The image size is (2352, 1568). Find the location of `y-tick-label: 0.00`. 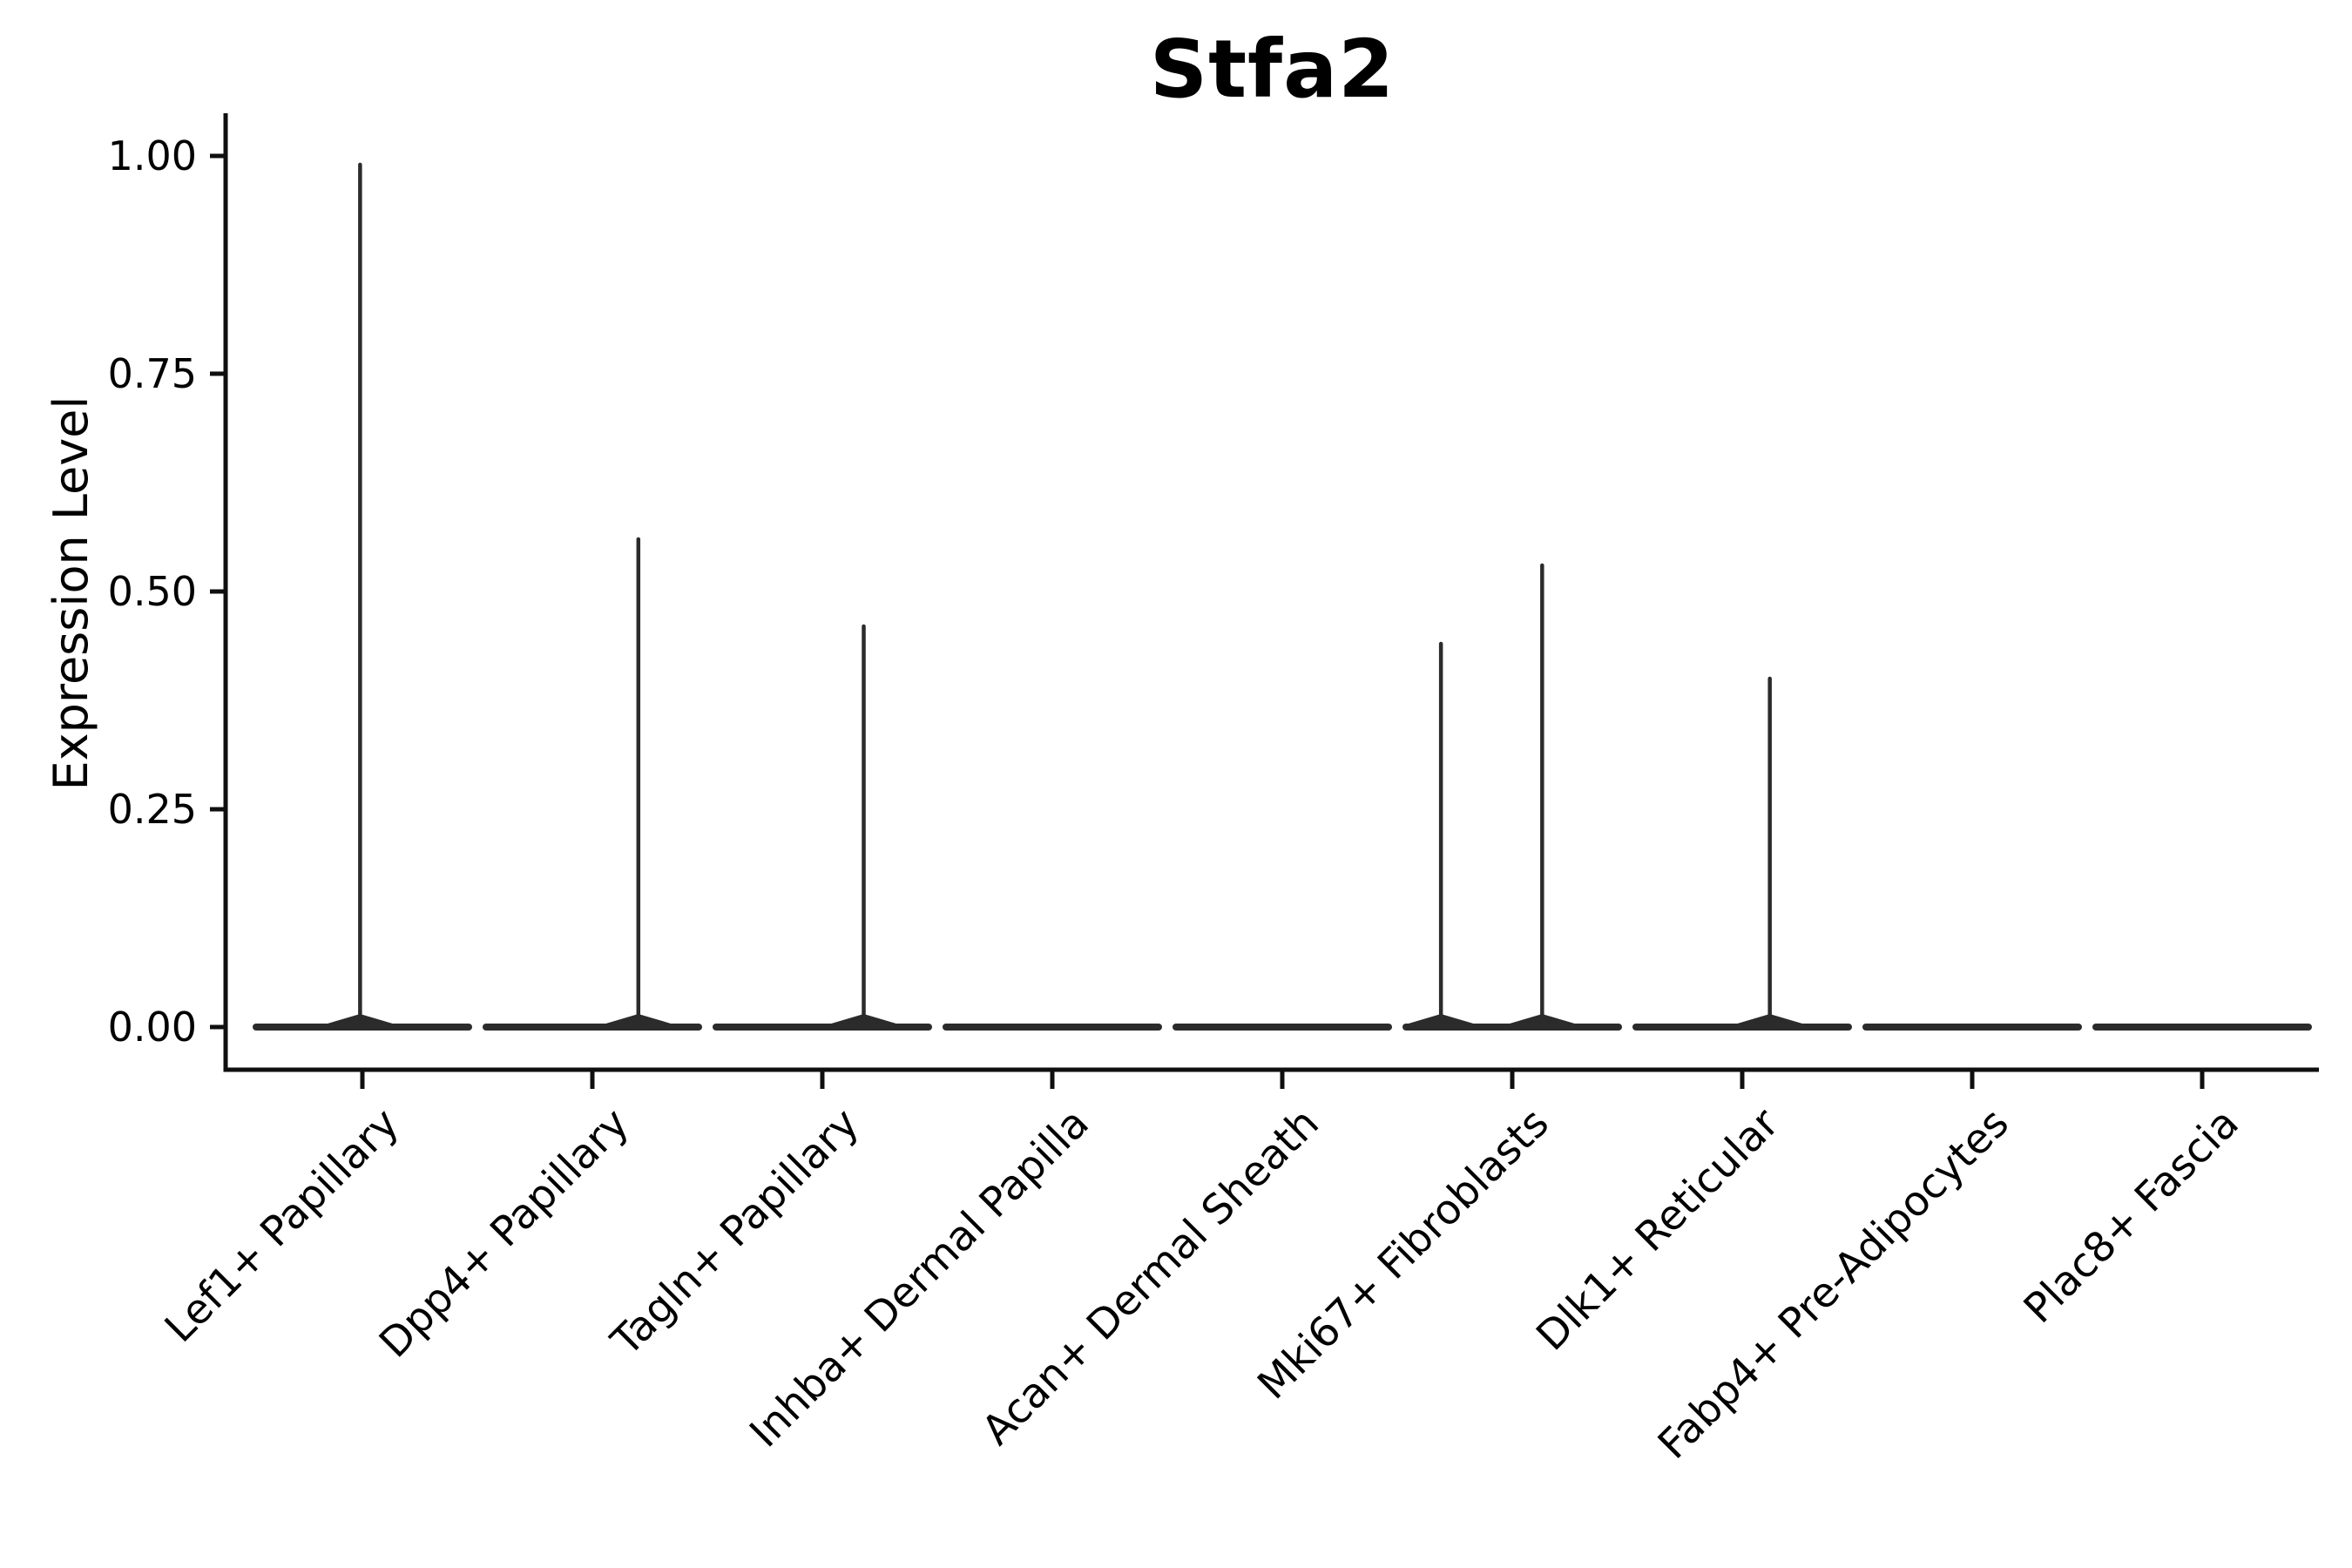

y-tick-label: 0.00 is located at coordinates (152, 1027).